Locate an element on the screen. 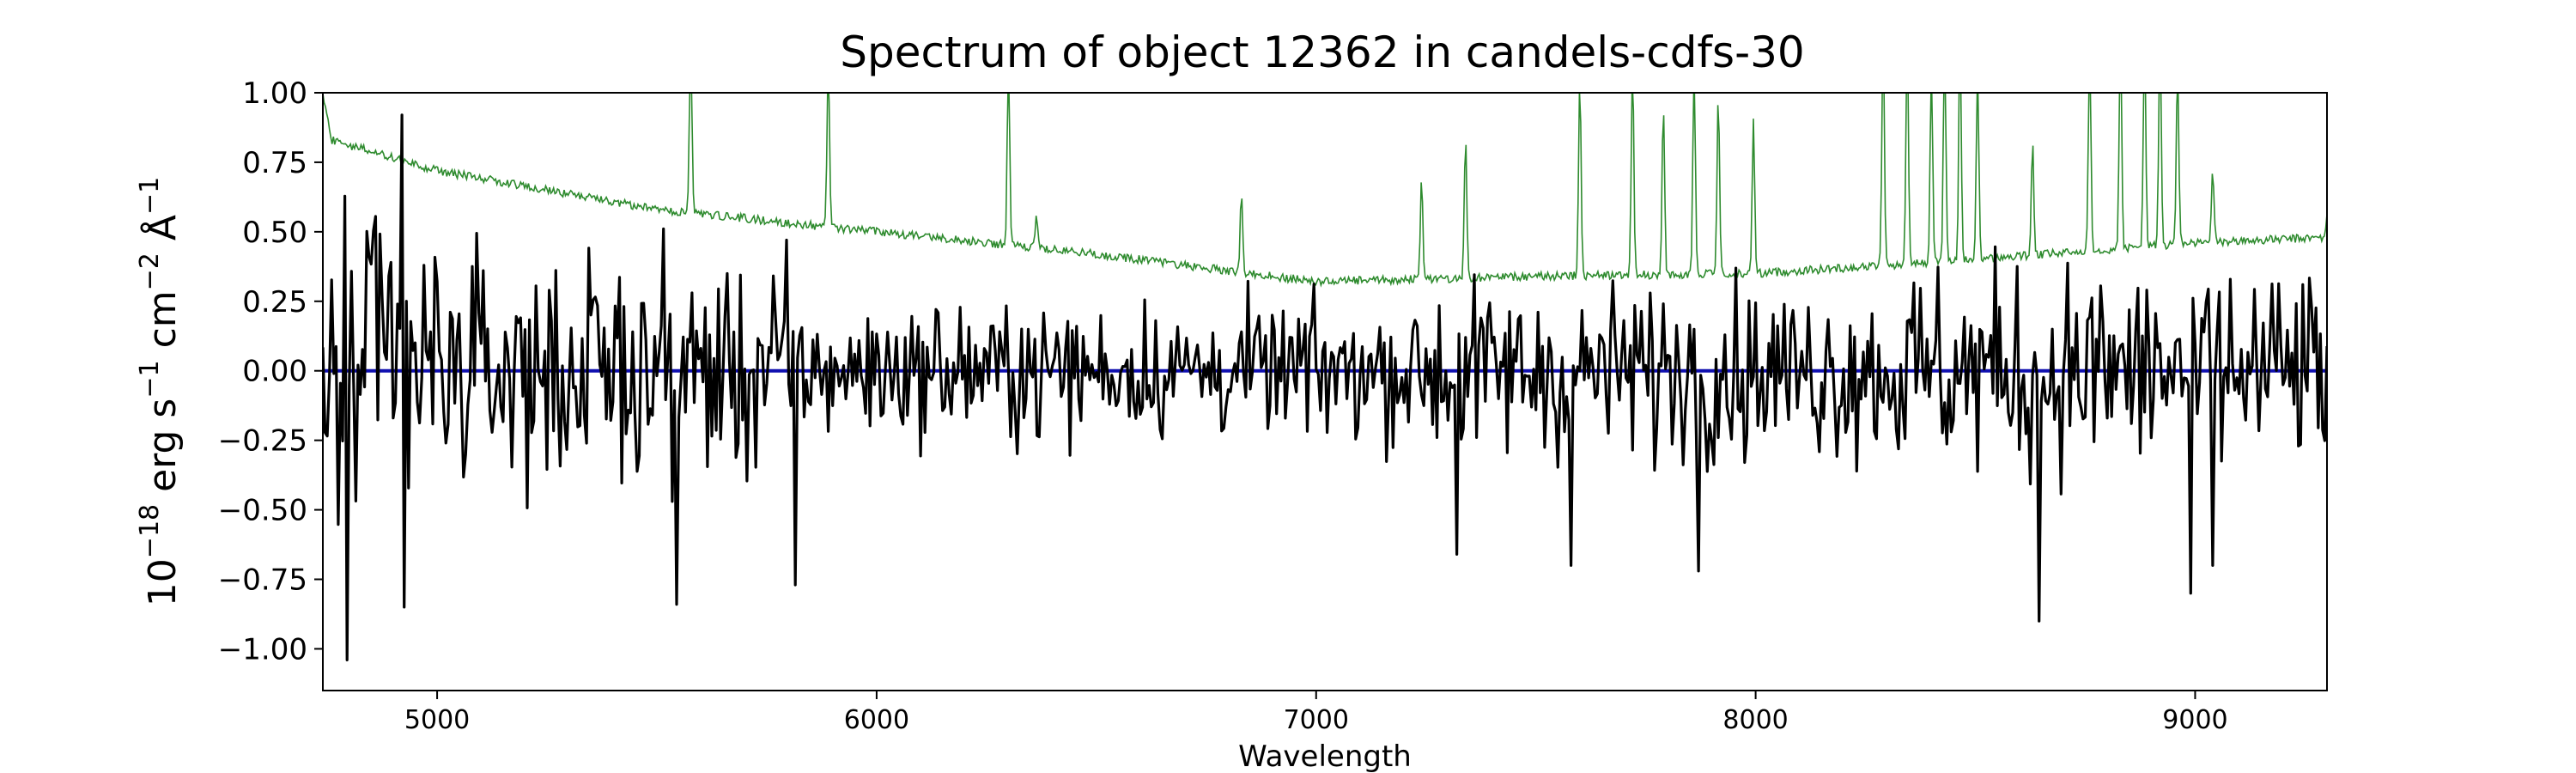 This screenshot has height=773, width=2576. x-axis: 5000 6000 7000 8000 9000 is located at coordinates (1316, 713).